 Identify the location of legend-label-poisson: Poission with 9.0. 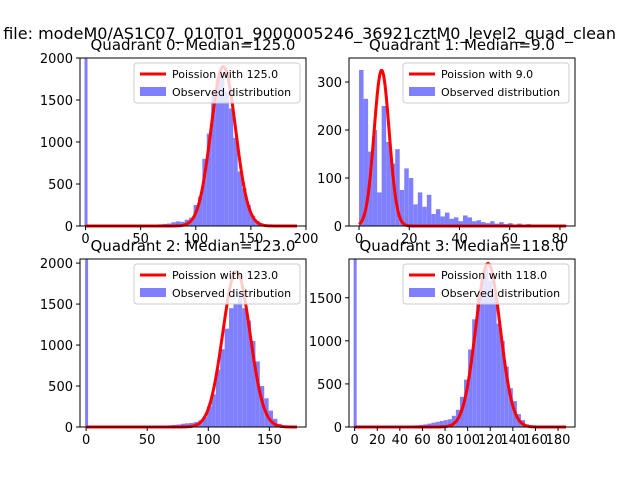
(487, 74).